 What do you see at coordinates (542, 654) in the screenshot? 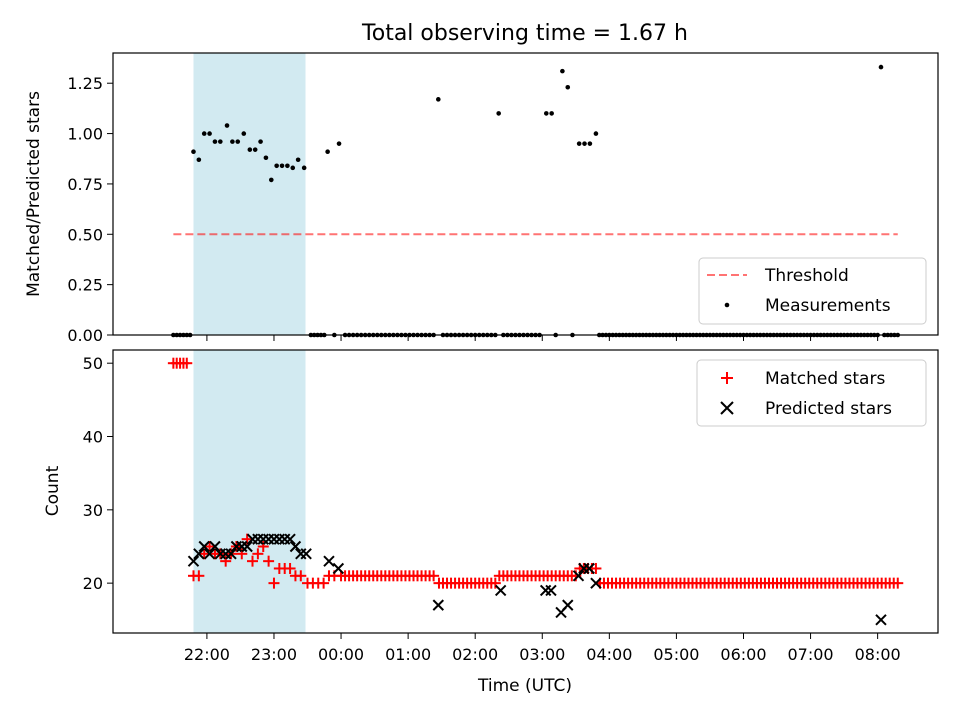
I see `x-tick-label: 03:00` at bounding box center [542, 654].